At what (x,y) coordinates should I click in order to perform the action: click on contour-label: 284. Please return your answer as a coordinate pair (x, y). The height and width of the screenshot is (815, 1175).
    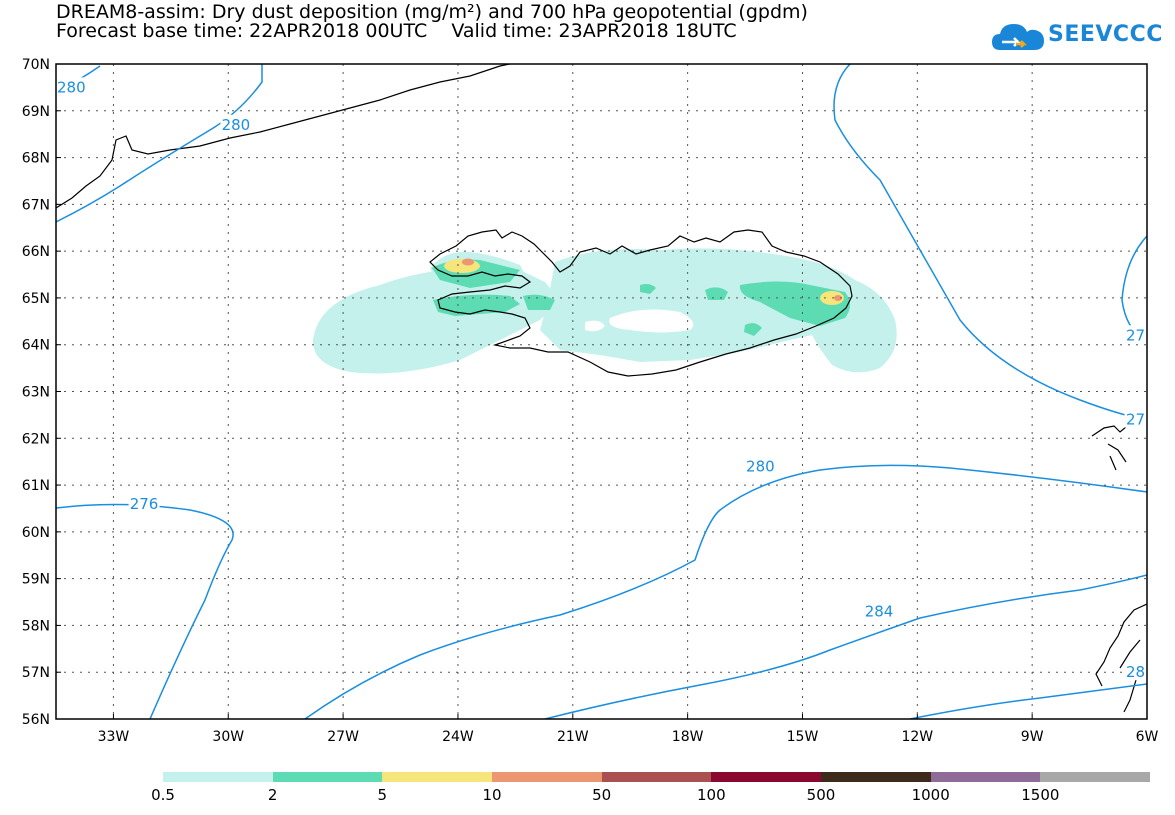
    Looking at the image, I should click on (879, 611).